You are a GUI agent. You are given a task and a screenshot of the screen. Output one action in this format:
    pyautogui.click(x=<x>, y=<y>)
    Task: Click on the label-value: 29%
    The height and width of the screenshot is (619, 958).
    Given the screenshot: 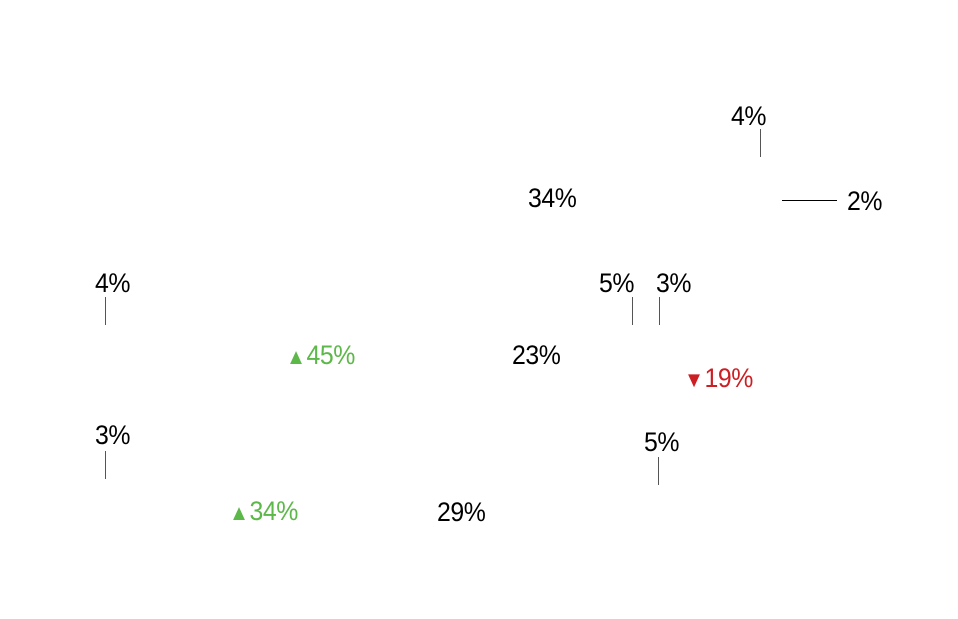 What is the action you would take?
    pyautogui.click(x=461, y=512)
    